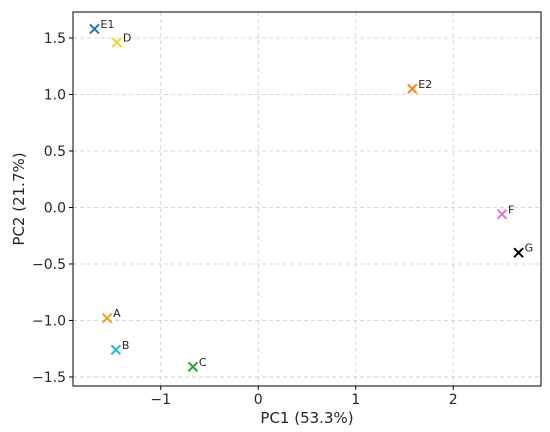 The height and width of the screenshot is (432, 550). Describe the element at coordinates (425, 84) in the screenshot. I see `point-label: E2` at that location.